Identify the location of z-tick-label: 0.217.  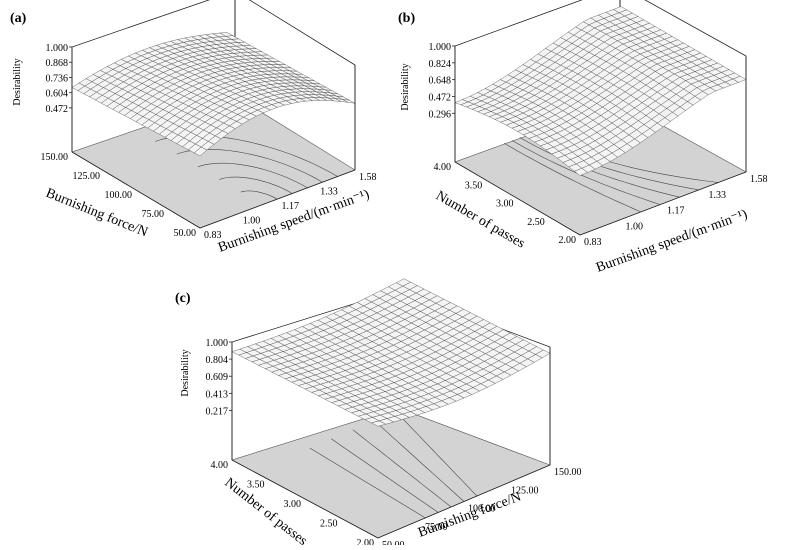
(217, 411).